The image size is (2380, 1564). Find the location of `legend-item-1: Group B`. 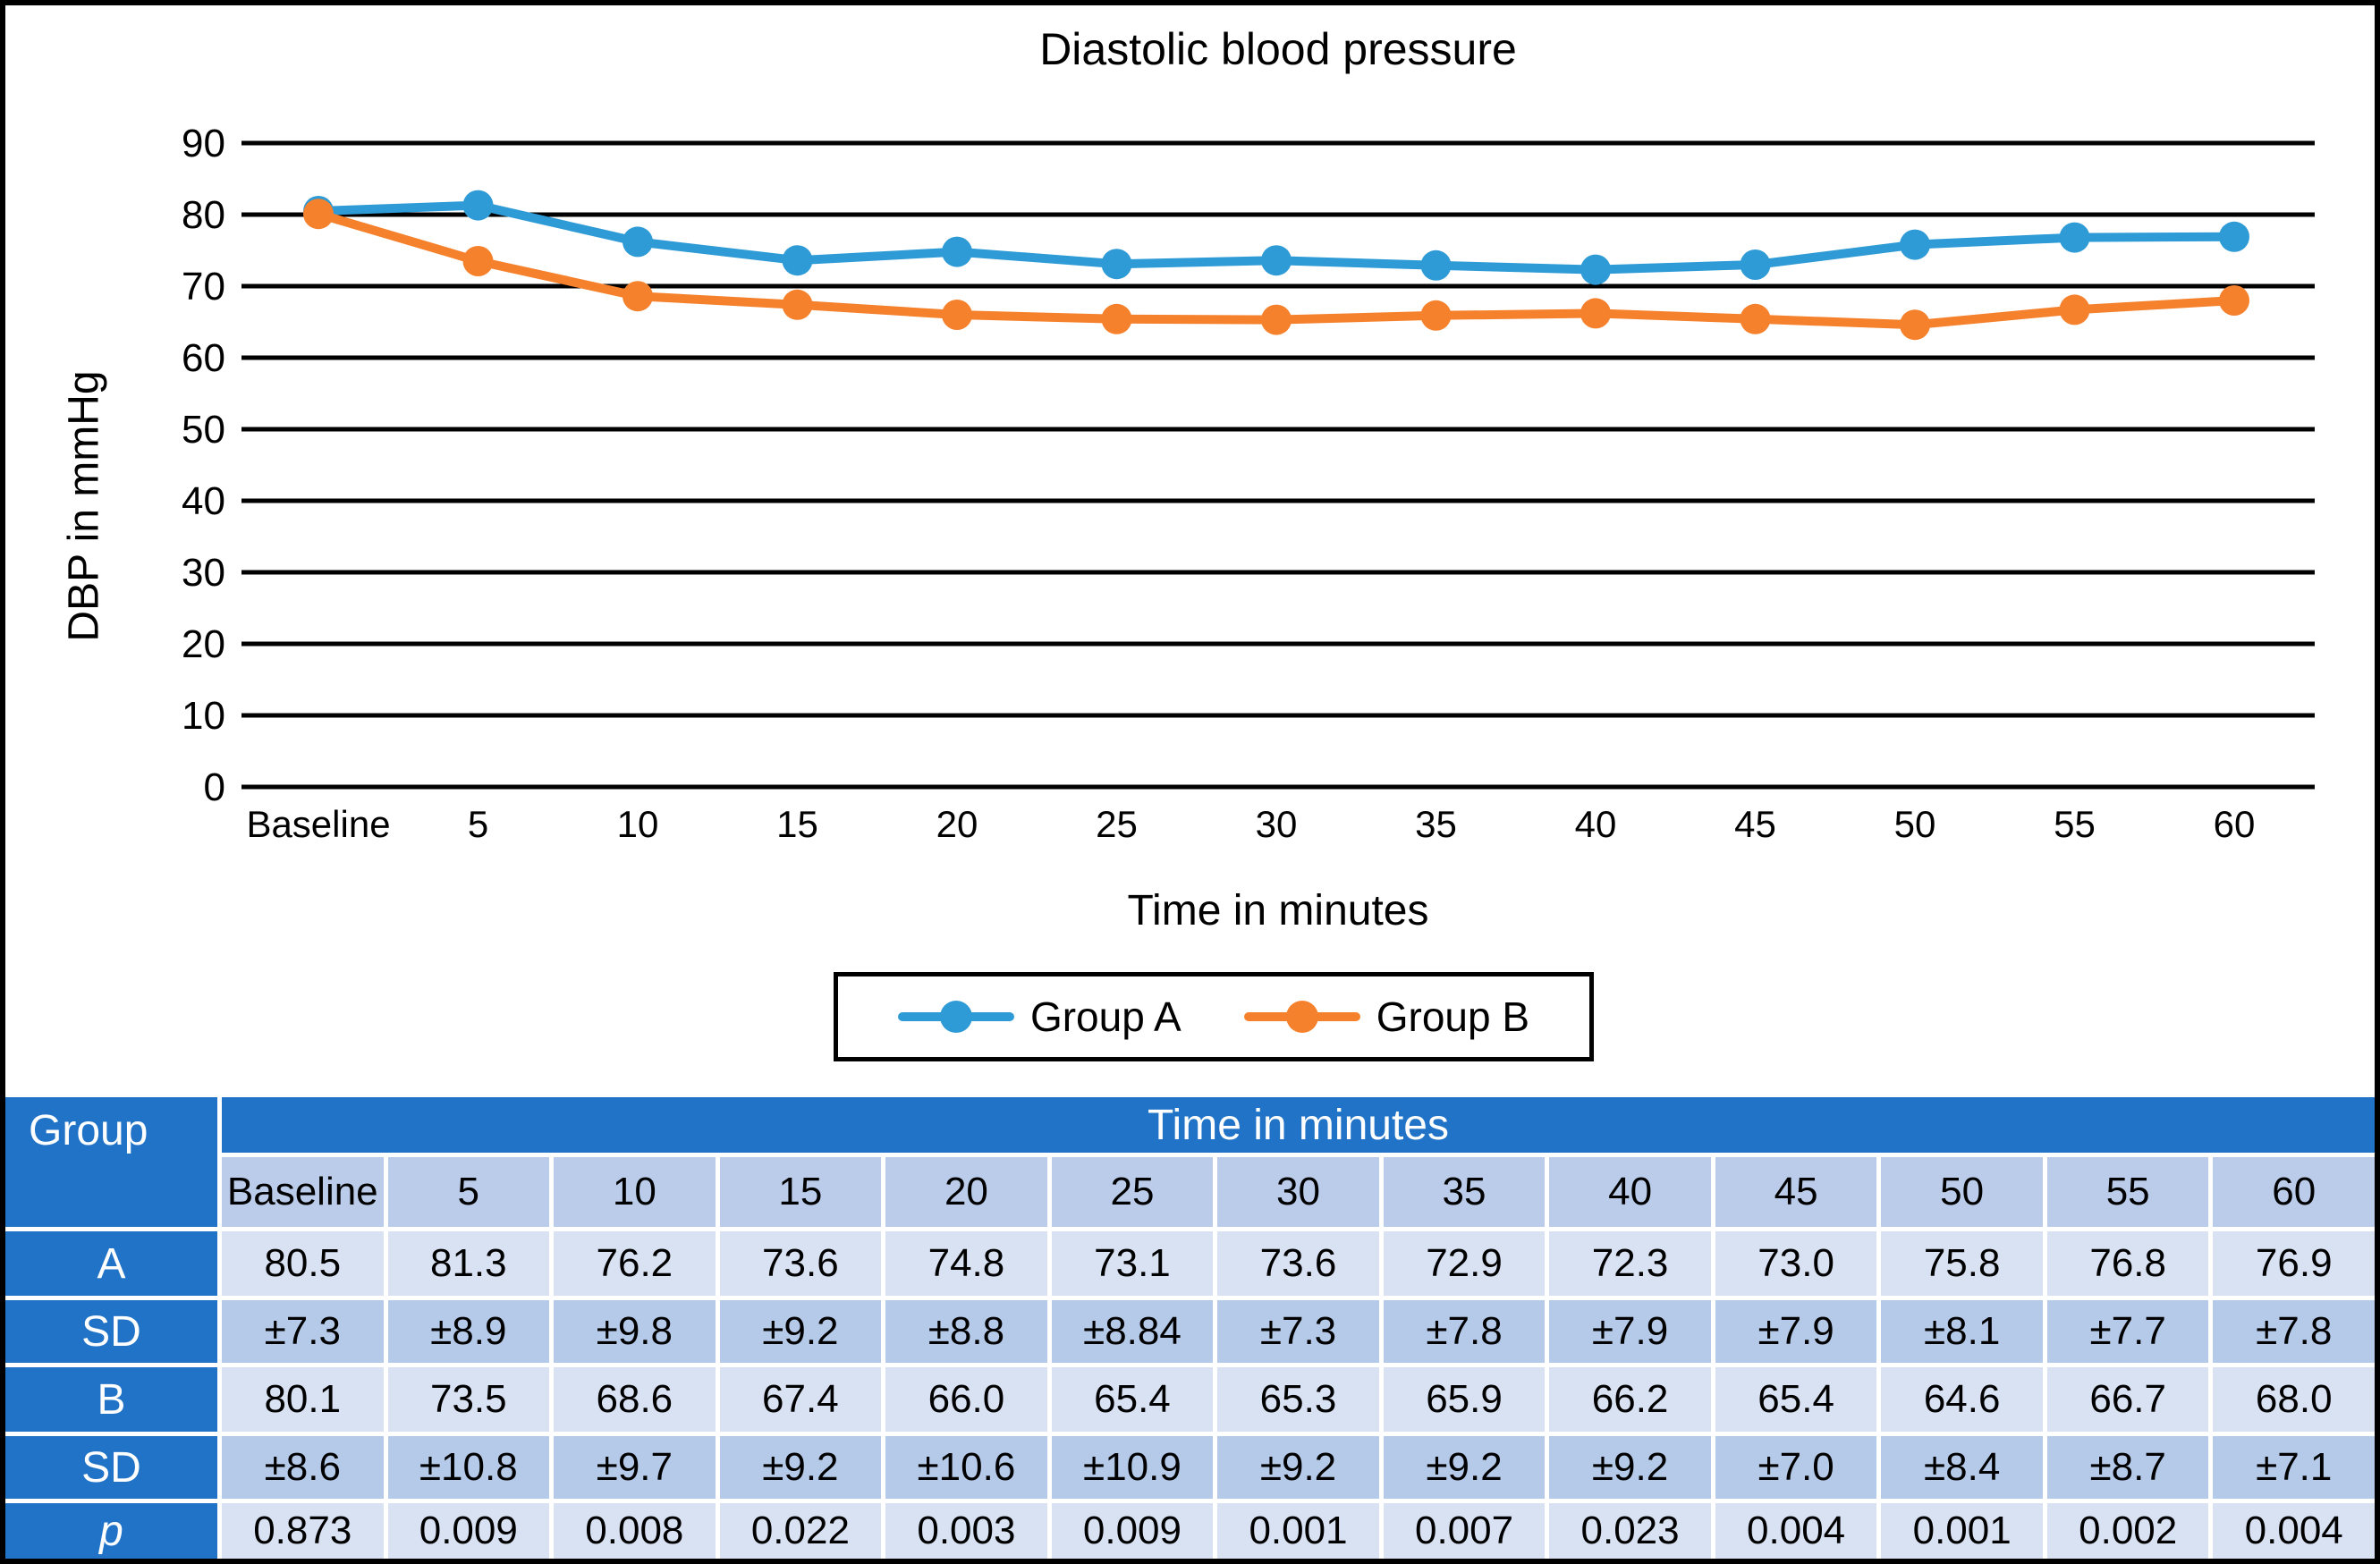

legend-item-1: Group B is located at coordinates (1386, 1017).